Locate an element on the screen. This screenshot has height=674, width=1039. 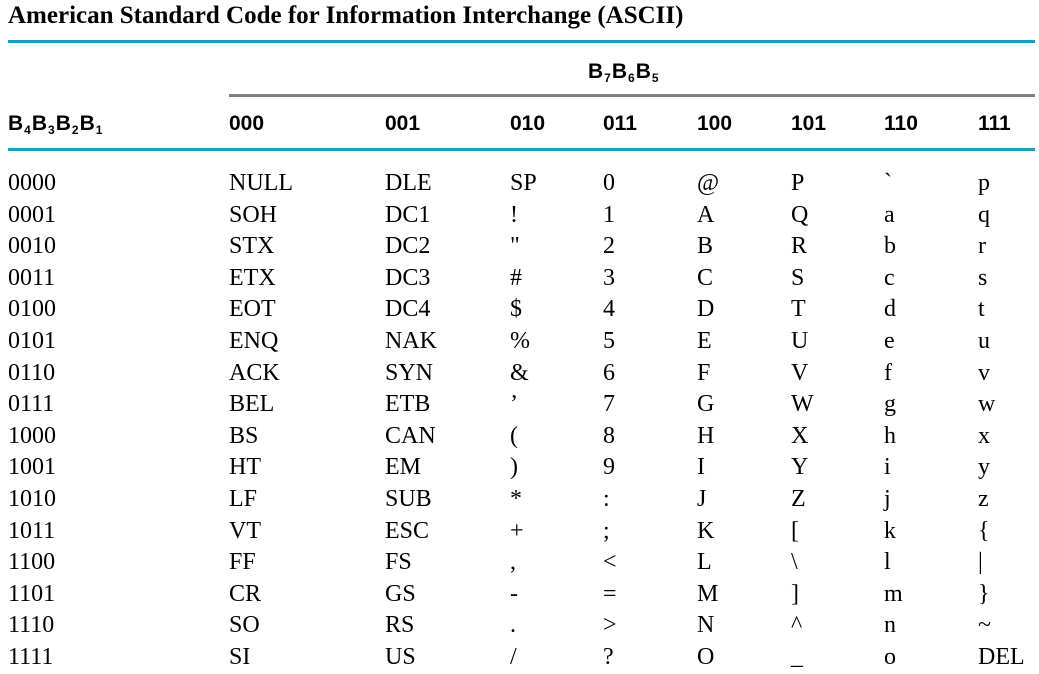
row-code-cell: 0100 is located at coordinates (32, 309).